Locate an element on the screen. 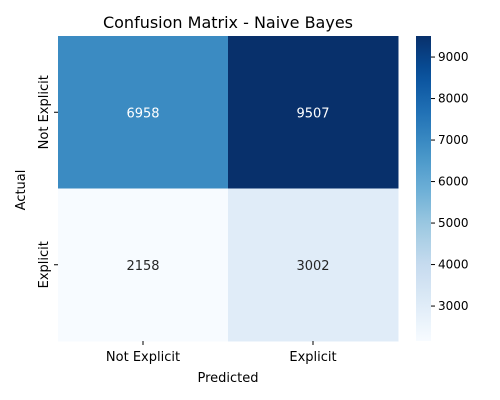 Image resolution: width=500 pixels, height=400 pixels. x-axis-ticks: Not Explicit Explicit is located at coordinates (221, 353).